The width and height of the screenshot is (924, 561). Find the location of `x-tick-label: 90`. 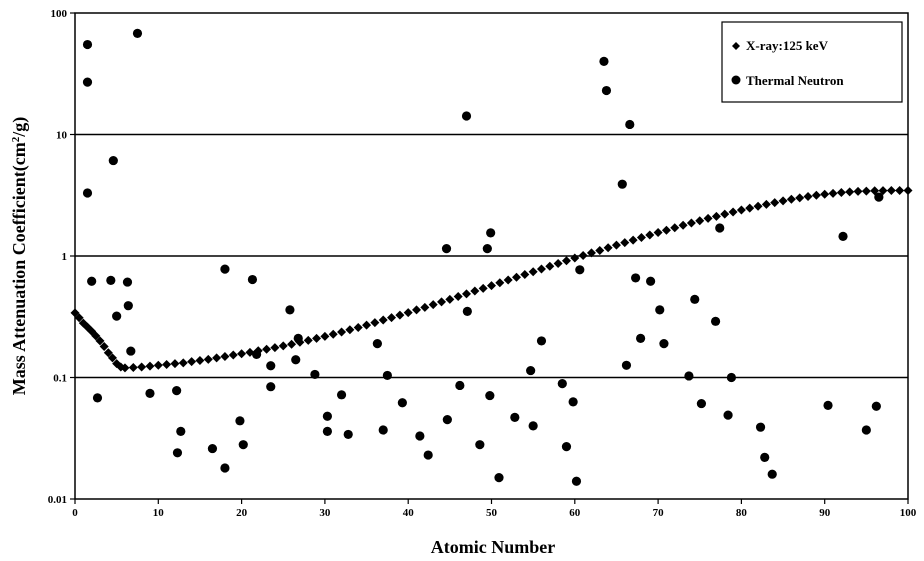

x-tick-label: 90 is located at coordinates (825, 513).